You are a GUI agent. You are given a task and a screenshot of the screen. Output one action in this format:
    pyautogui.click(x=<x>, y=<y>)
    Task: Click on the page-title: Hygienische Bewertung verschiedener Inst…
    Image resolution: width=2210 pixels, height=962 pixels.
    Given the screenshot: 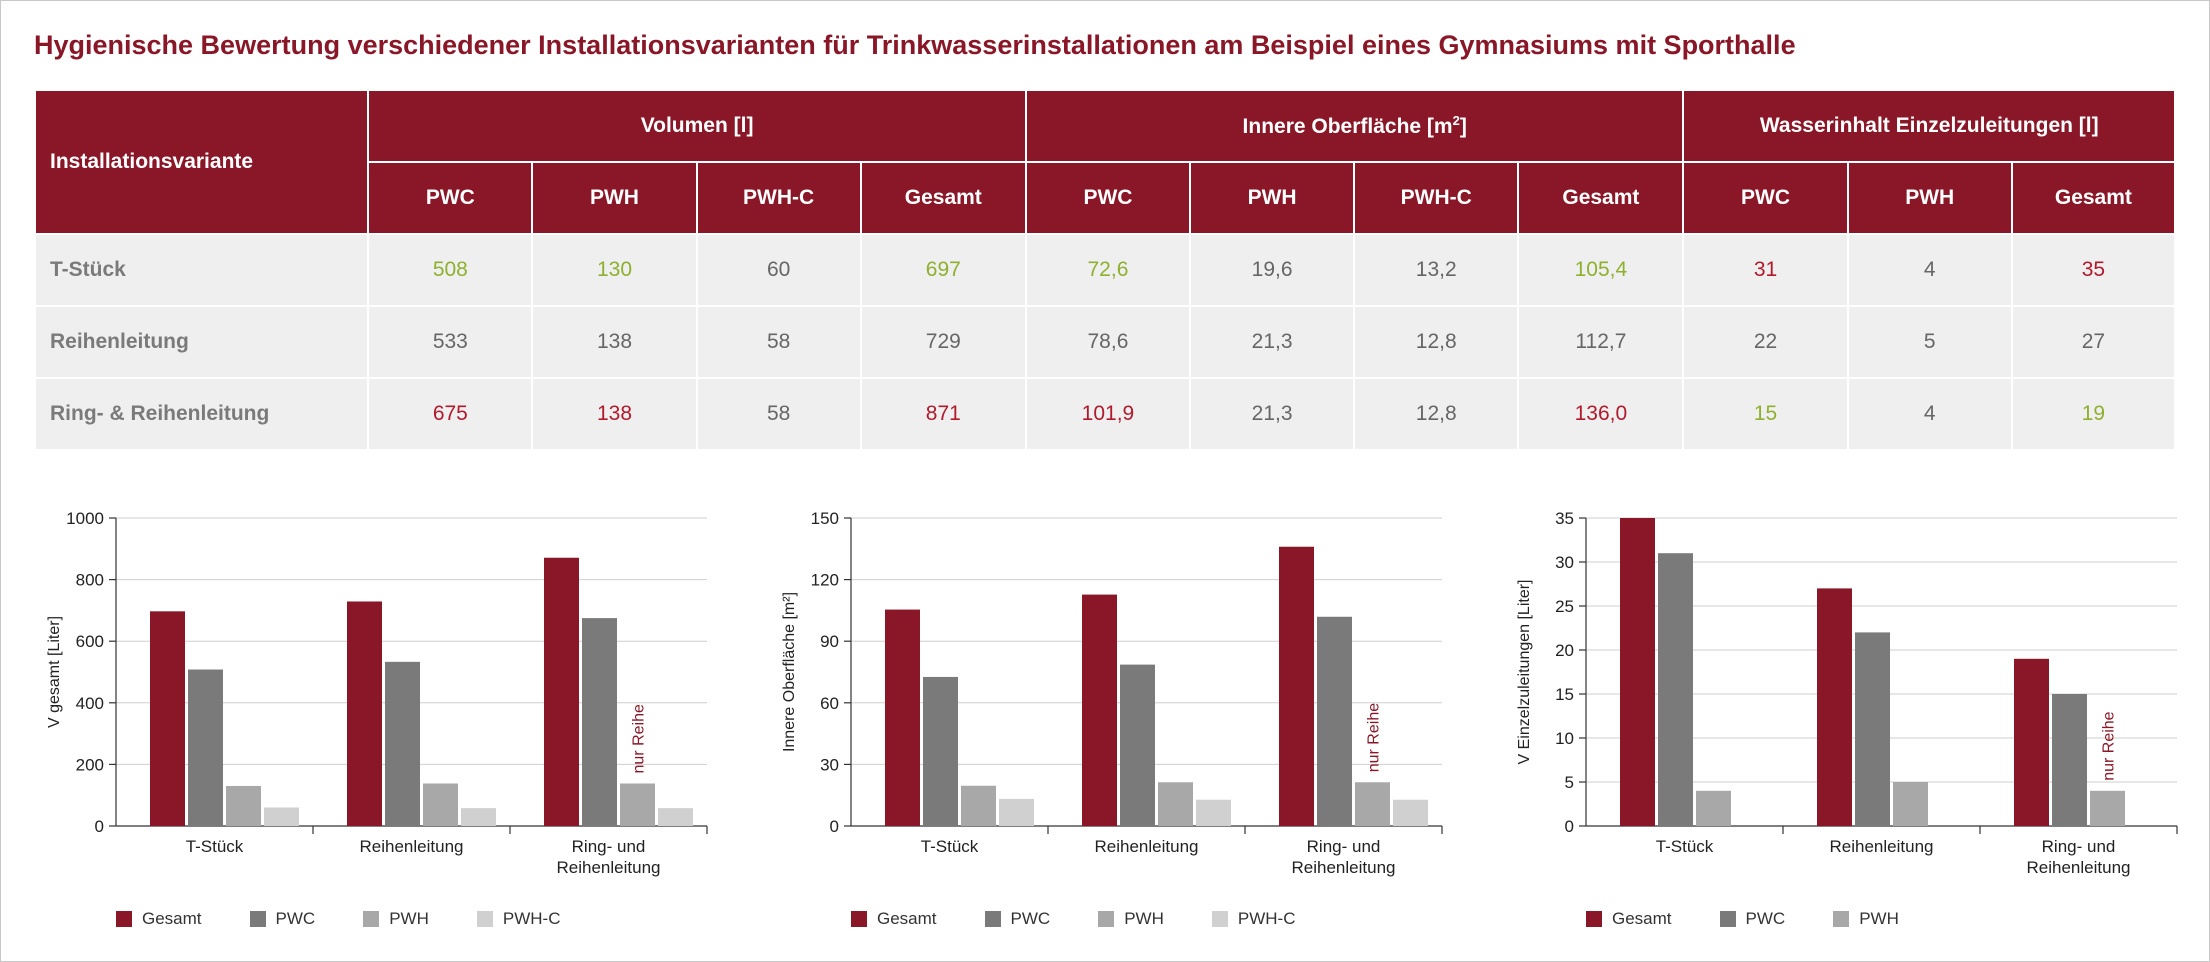 What is the action you would take?
    pyautogui.click(x=915, y=45)
    